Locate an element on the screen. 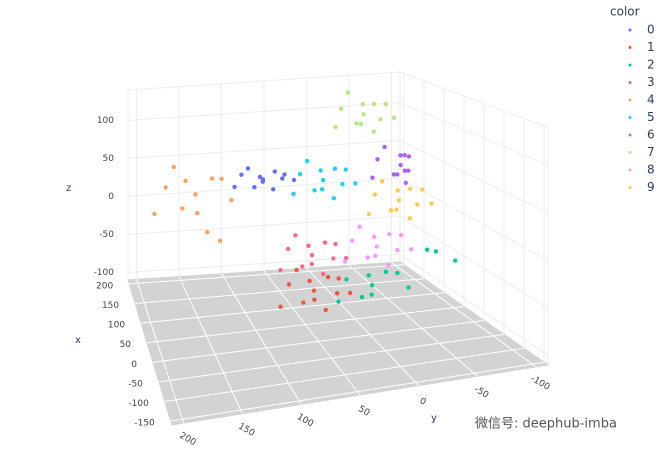  legend-label: 3 is located at coordinates (651, 82).